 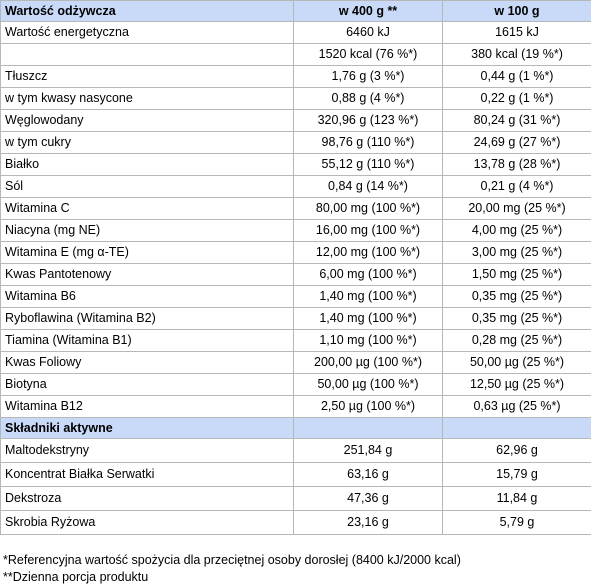 I want to click on table-header-row: Wartość odżywcza w 400 g ** w 100 g, so click(x=296, y=11).